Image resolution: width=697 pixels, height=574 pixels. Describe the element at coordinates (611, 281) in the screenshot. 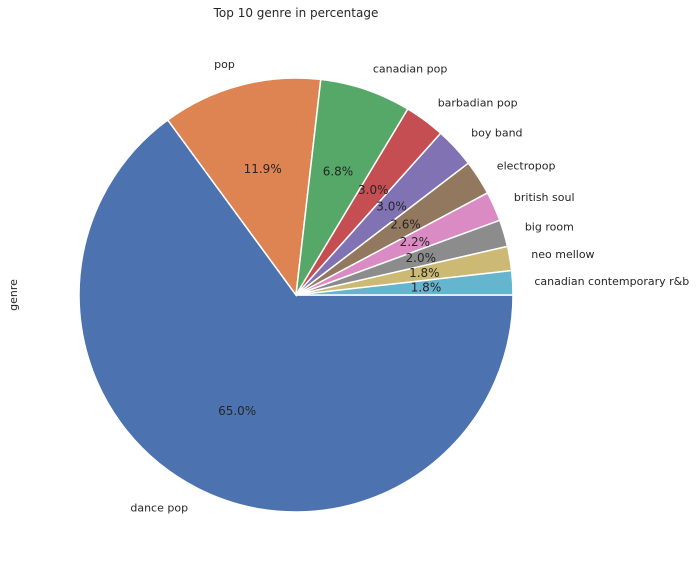

I see `category-label-canadian-contemporary-r-b: canadian contemporary r&b` at that location.